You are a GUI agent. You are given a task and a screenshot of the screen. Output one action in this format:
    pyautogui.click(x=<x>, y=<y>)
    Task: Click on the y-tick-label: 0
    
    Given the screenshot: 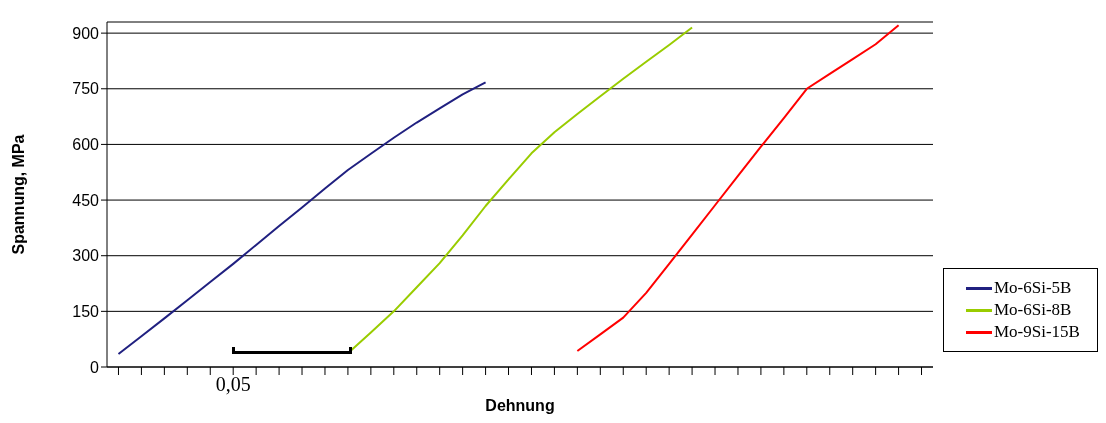 What is the action you would take?
    pyautogui.click(x=95, y=367)
    